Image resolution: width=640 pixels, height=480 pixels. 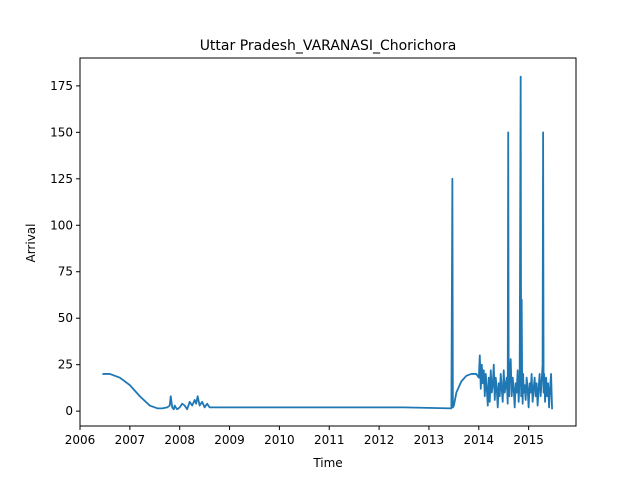 What do you see at coordinates (61, 132) in the screenshot?
I see `y-tick-label: 150` at bounding box center [61, 132].